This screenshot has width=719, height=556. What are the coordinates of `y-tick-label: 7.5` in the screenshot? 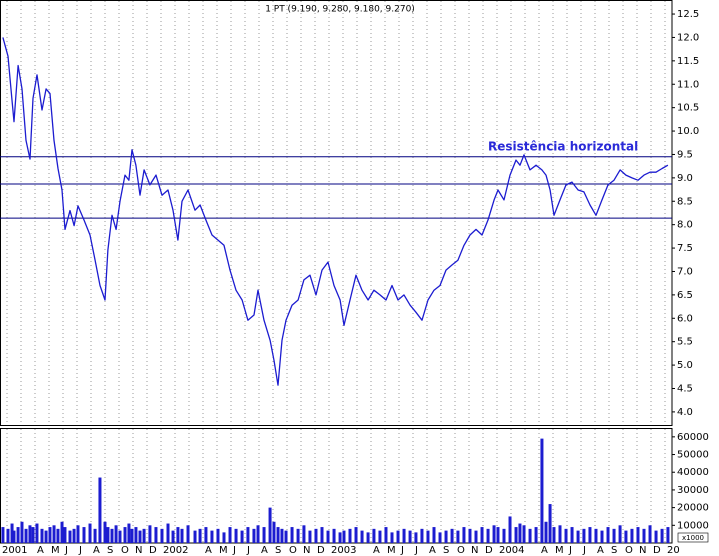 It's located at (685, 248).